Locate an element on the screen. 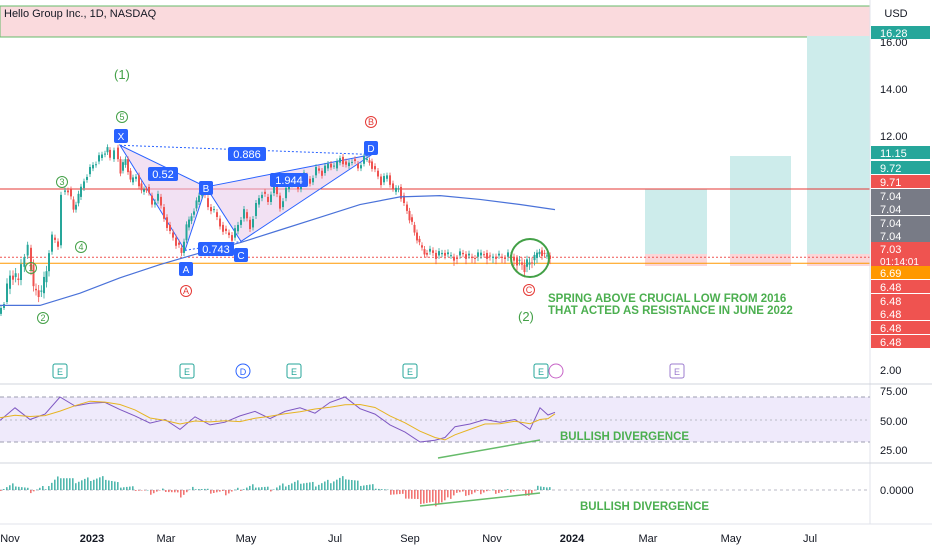 Image resolution: width=932 pixels, height=550 pixels. svg-text: 0.52 is located at coordinates (162, 175).